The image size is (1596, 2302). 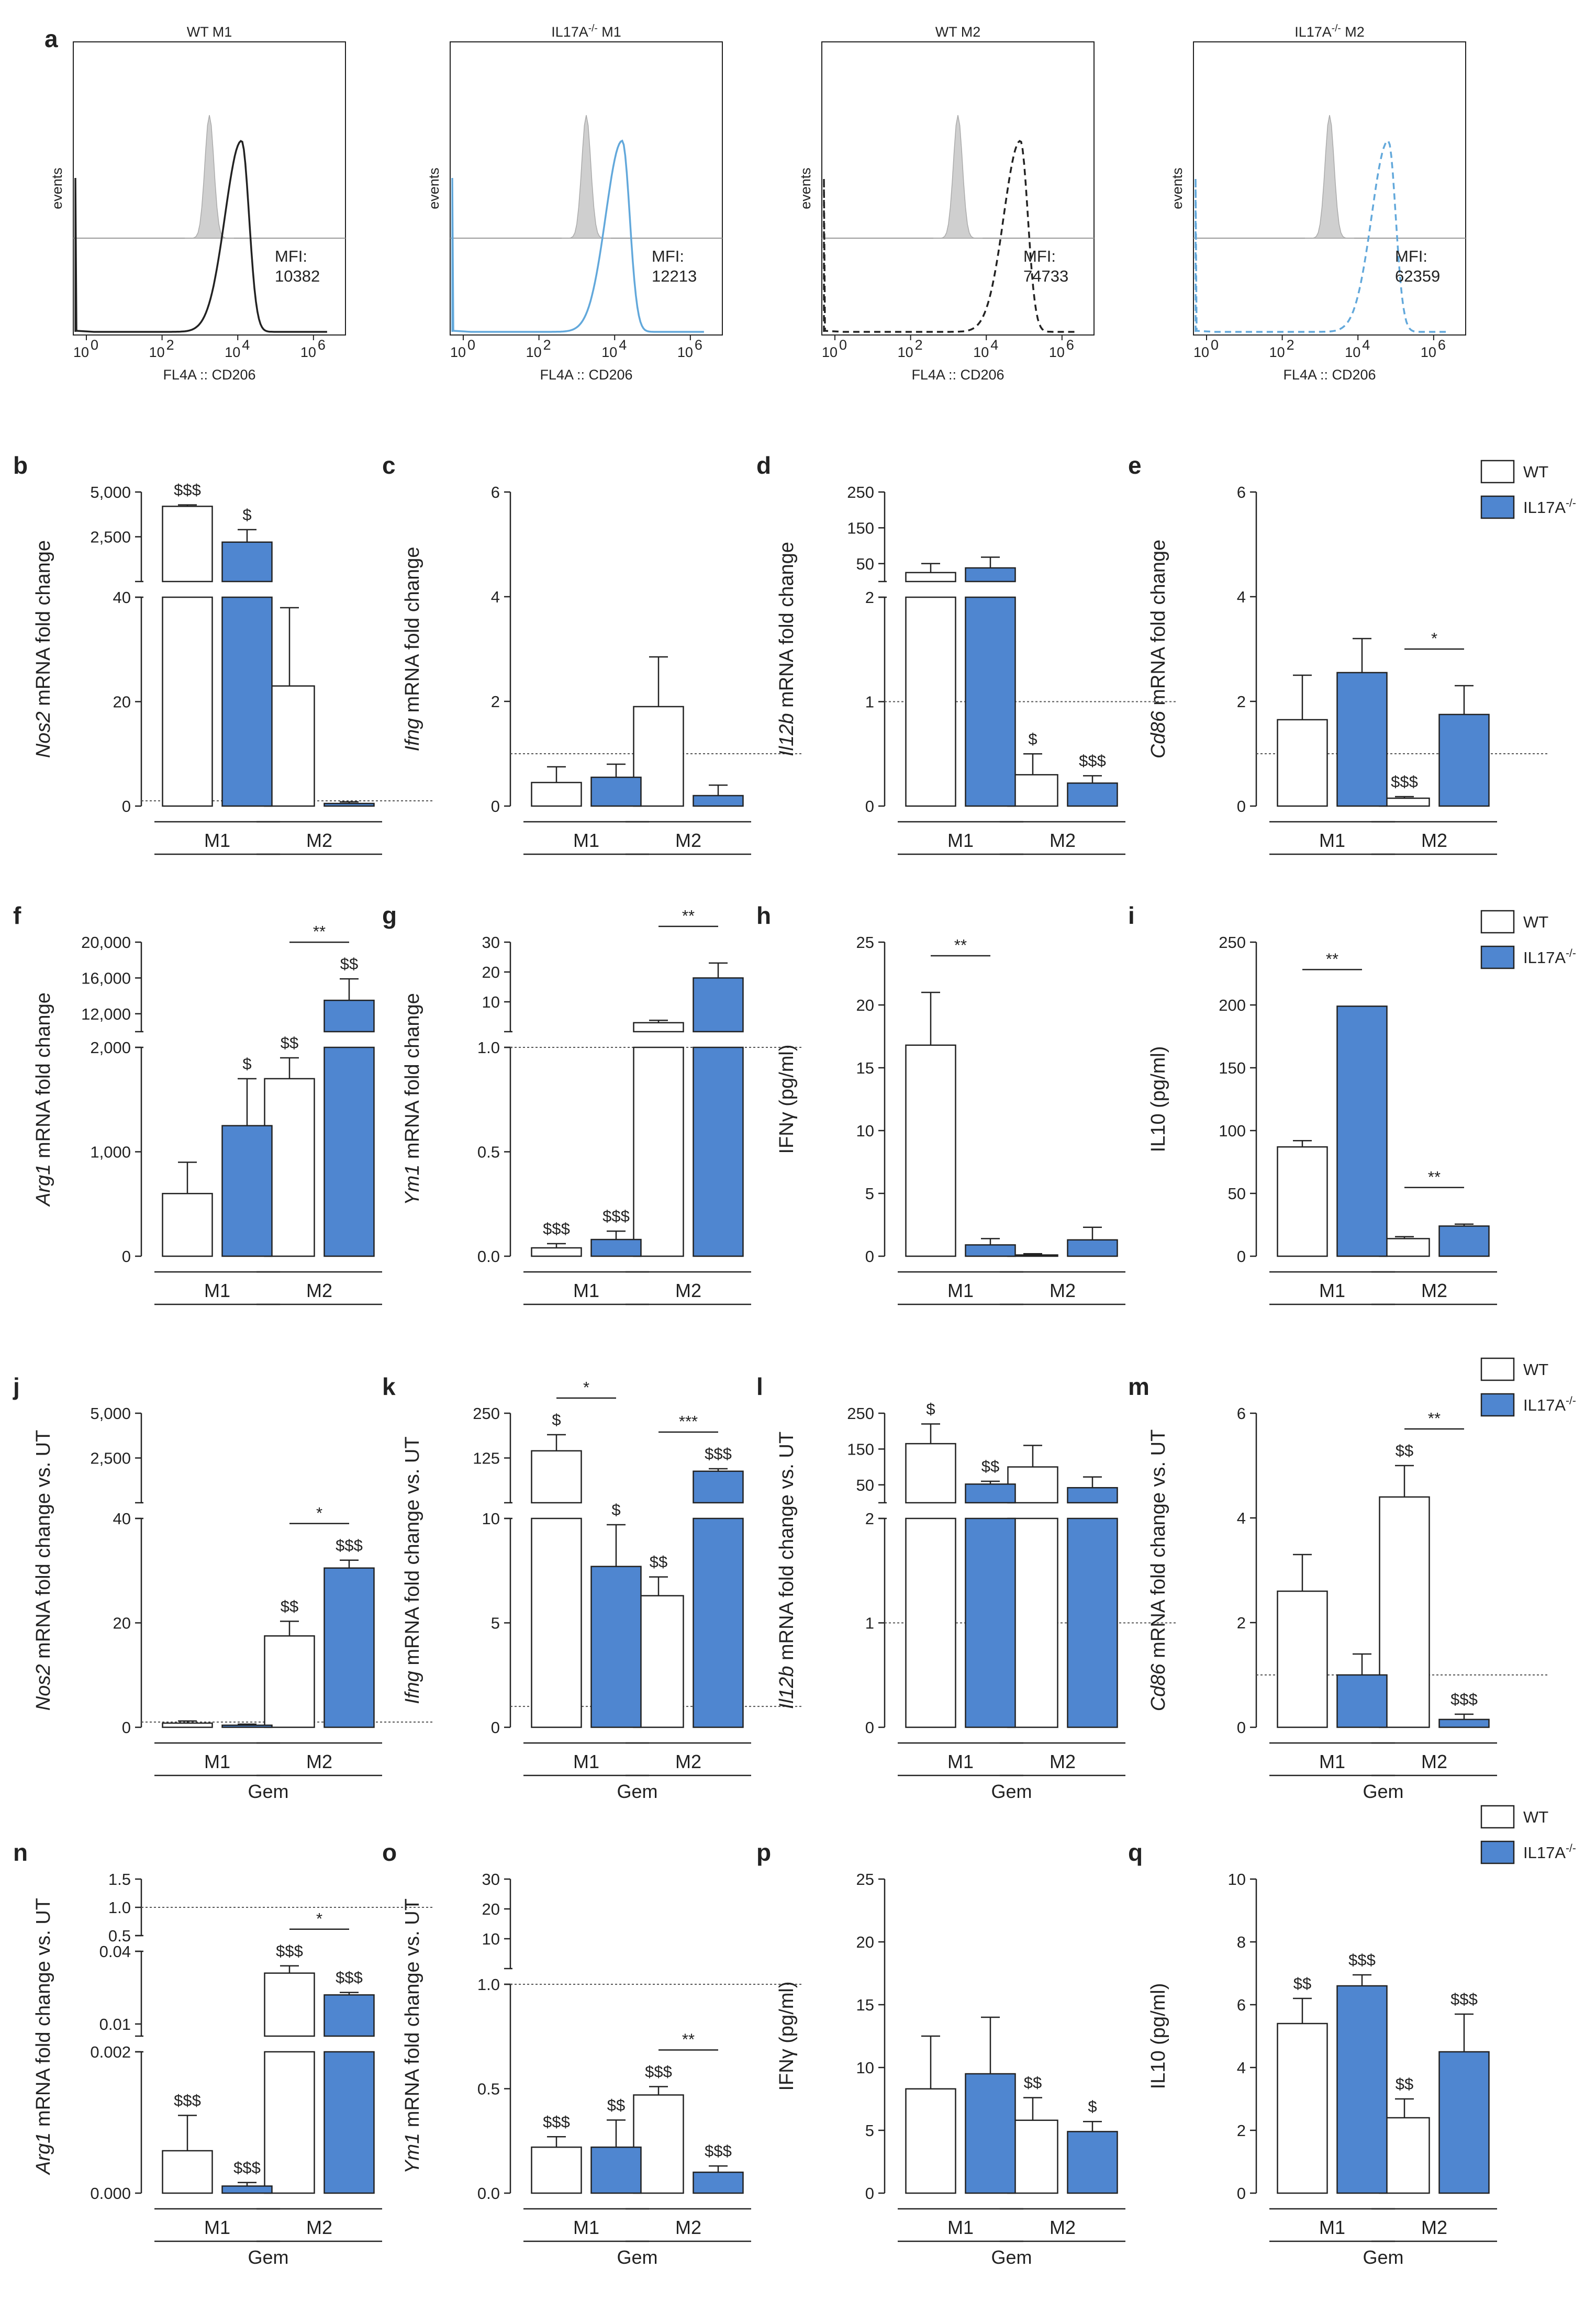 I want to click on gene-name: Ym1, so click(x=412, y=2153).